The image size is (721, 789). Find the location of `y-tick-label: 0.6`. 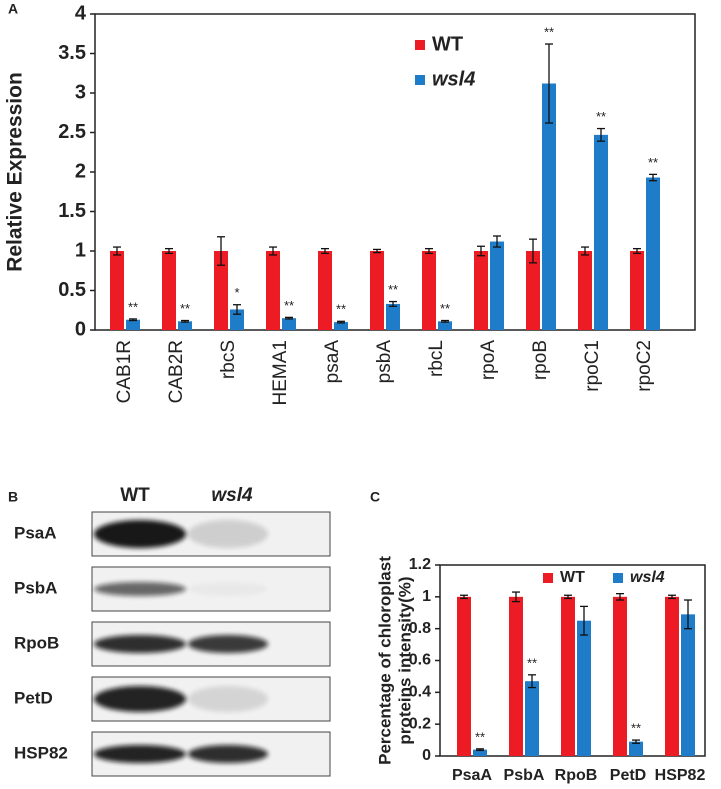

y-tick-label: 0.6 is located at coordinates (420, 660).